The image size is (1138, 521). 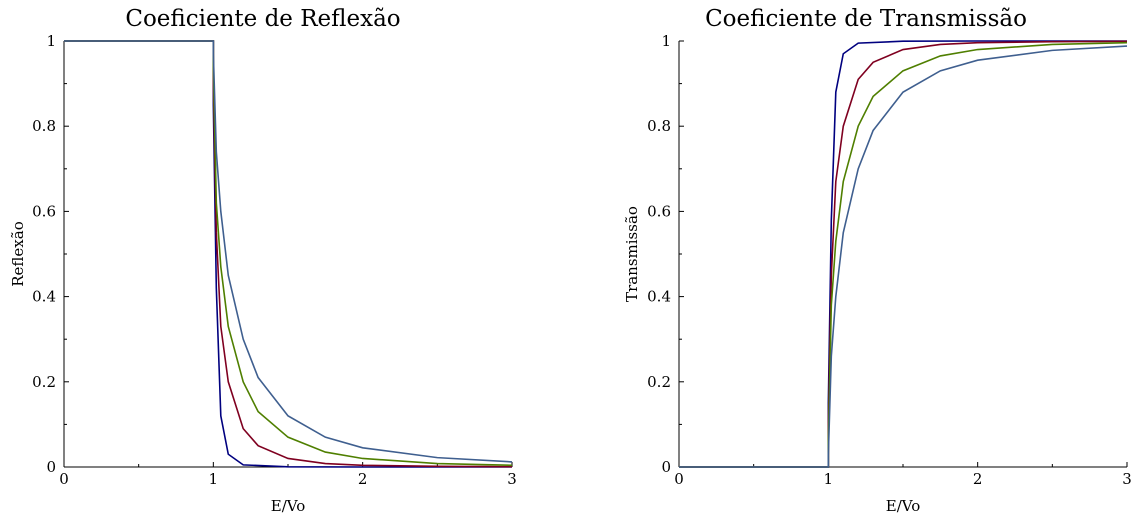 I want to click on chart-title: Coeficiente de Transmissão, so click(x=866, y=19).